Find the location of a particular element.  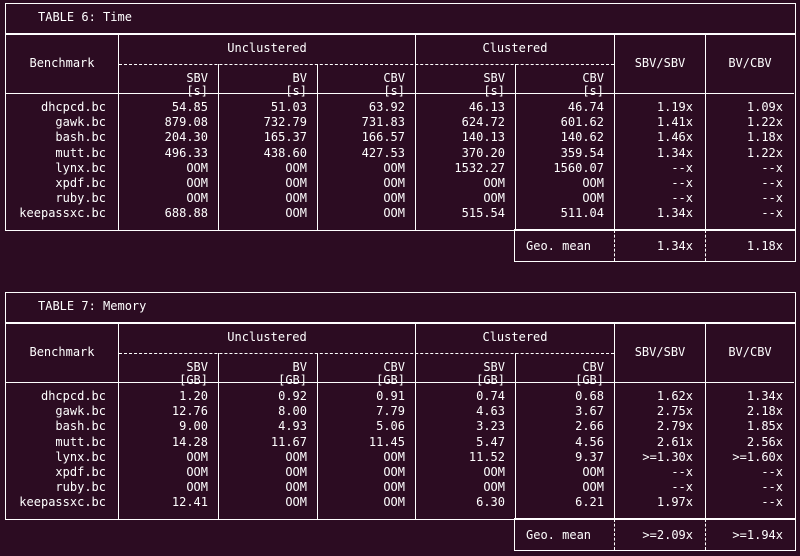

table-cell: 511.04 is located at coordinates (582, 213).